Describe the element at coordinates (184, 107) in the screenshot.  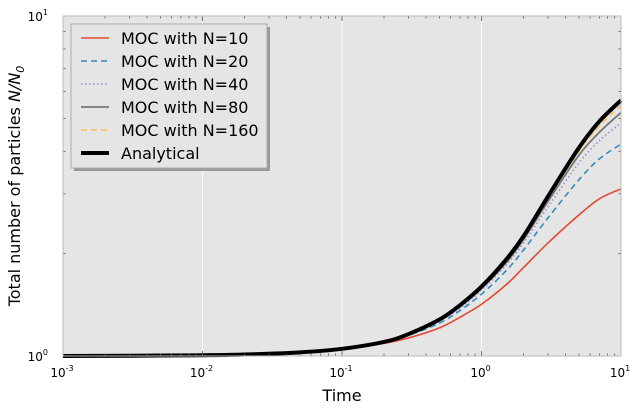
I see `legend-entry-4: MOC with N=80` at that location.